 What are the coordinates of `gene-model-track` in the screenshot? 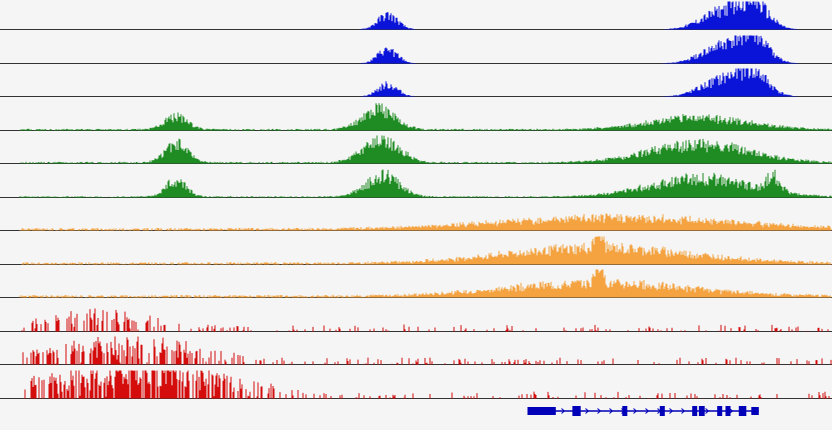 It's located at (643, 411).